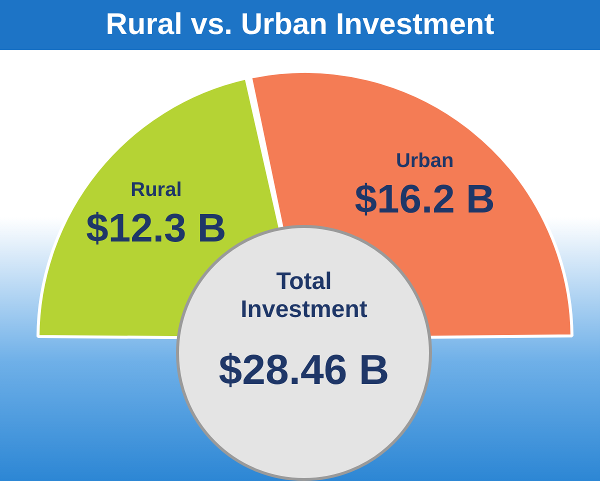 The image size is (600, 481). What do you see at coordinates (156, 190) in the screenshot?
I see `slice-label: Rural` at bounding box center [156, 190].